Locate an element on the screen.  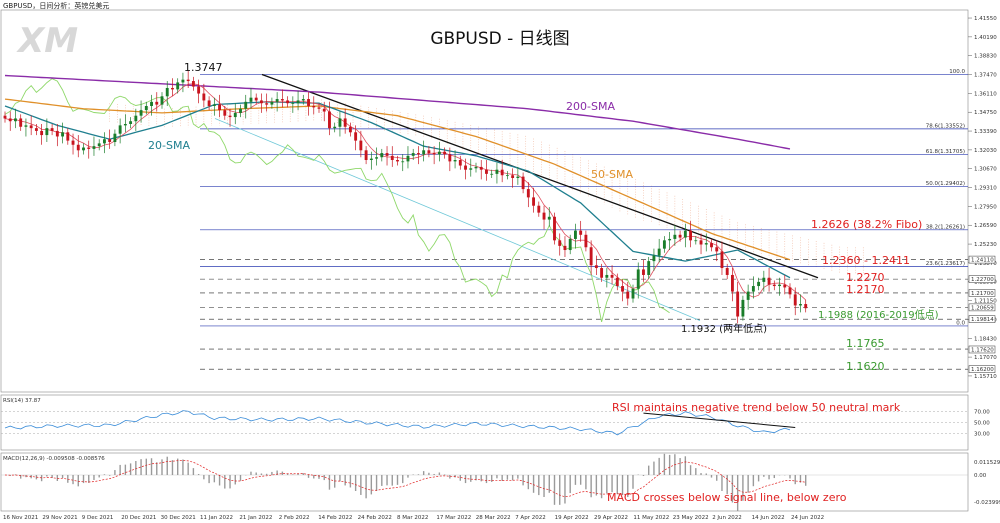
price-tick-label: 1.40190 is located at coordinates (985, 38).